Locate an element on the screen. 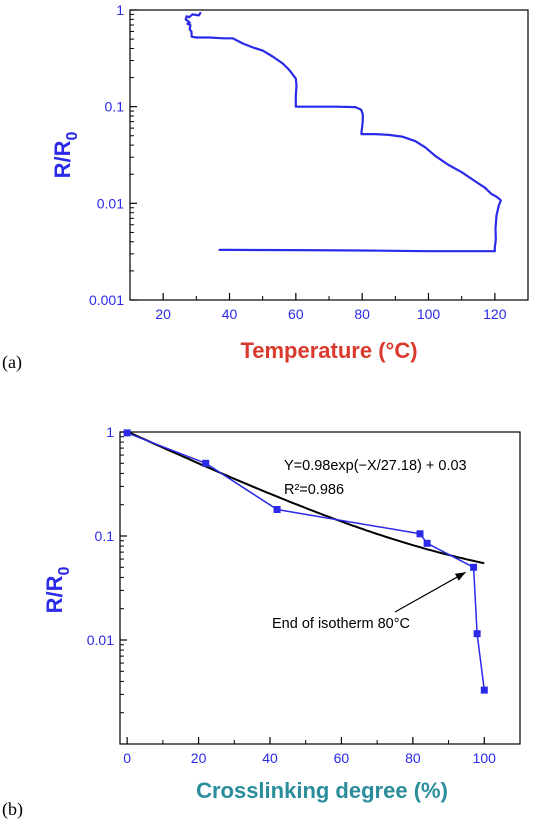  panel-b-label: (b) is located at coordinates (12, 809).